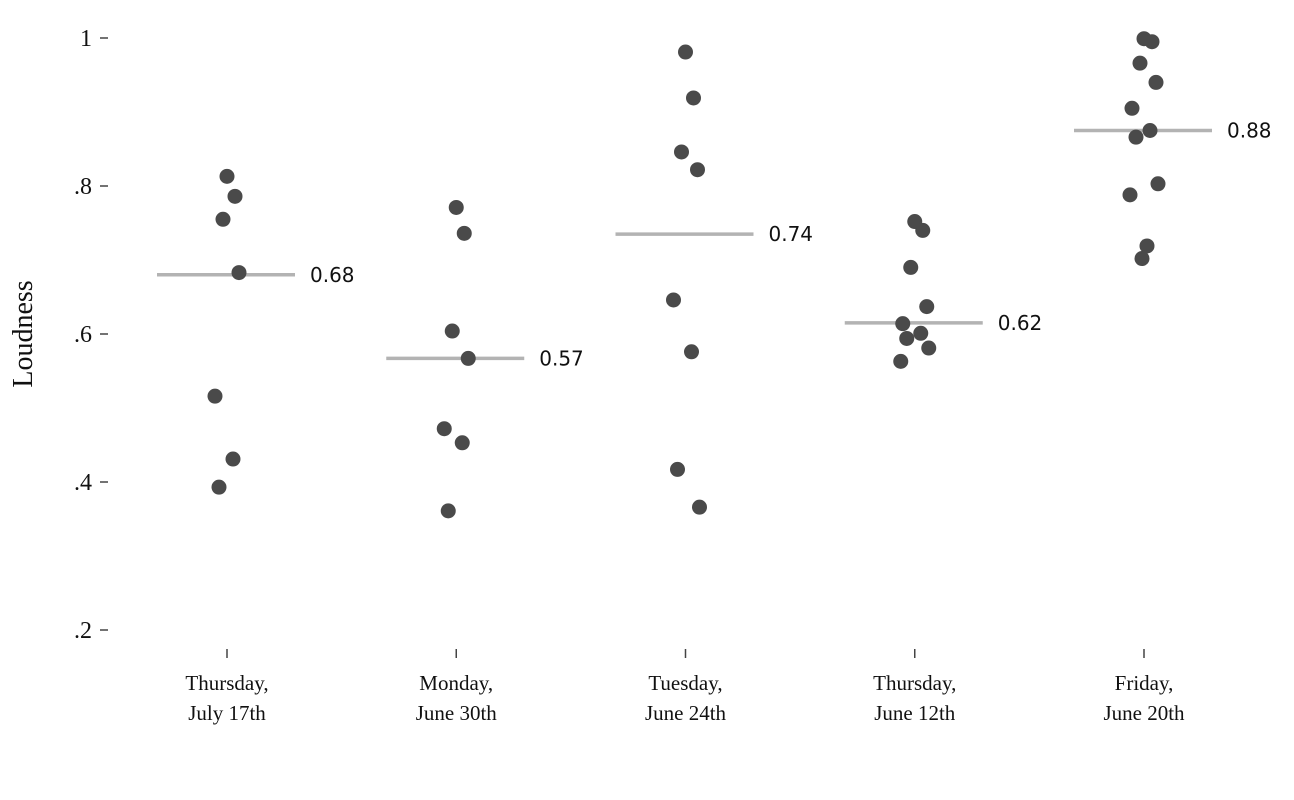  I want to click on mean-label: 0.57, so click(561, 358).